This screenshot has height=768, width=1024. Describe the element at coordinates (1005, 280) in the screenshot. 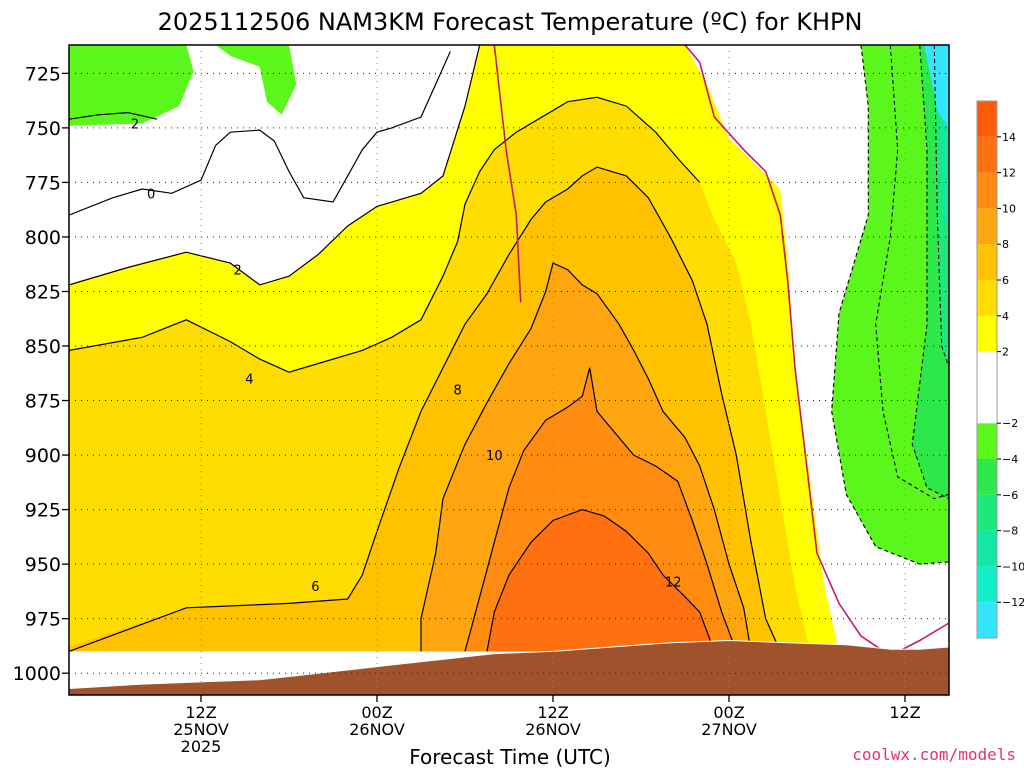

I see `colorbar-tick-label: 6` at that location.